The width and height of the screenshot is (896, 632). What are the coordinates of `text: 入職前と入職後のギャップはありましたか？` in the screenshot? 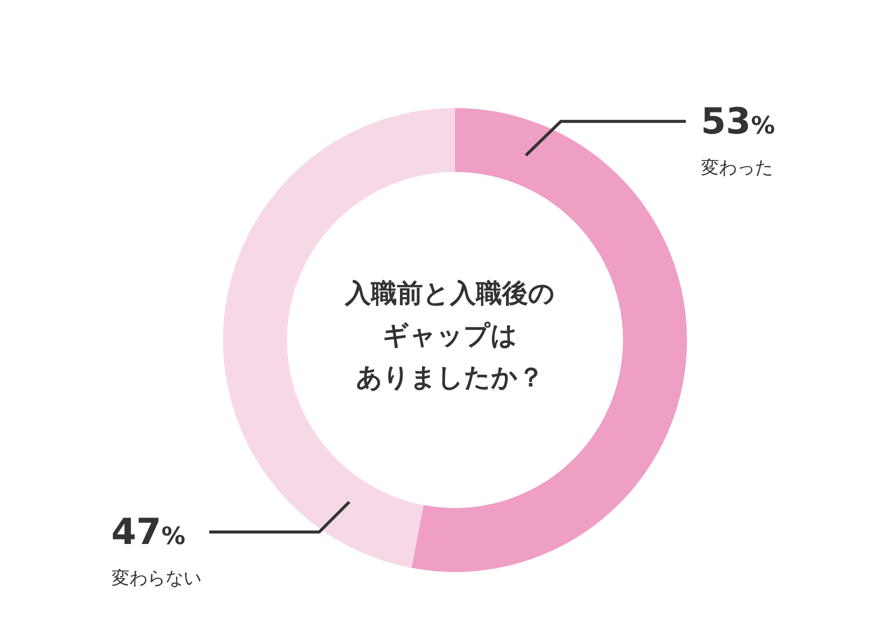 It's located at (449, 336).